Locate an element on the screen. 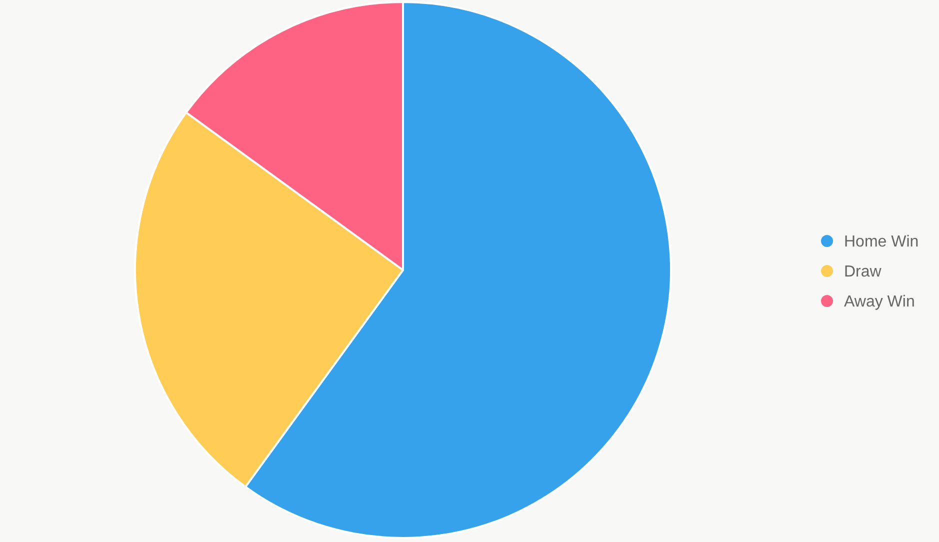  legend-label: Home Win is located at coordinates (881, 242).